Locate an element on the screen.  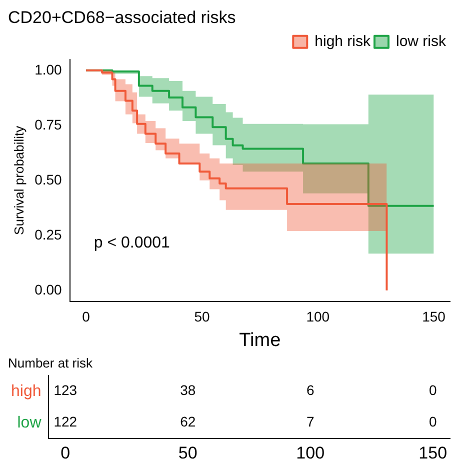
y-tick-label: 0.75 is located at coordinates (48, 124).